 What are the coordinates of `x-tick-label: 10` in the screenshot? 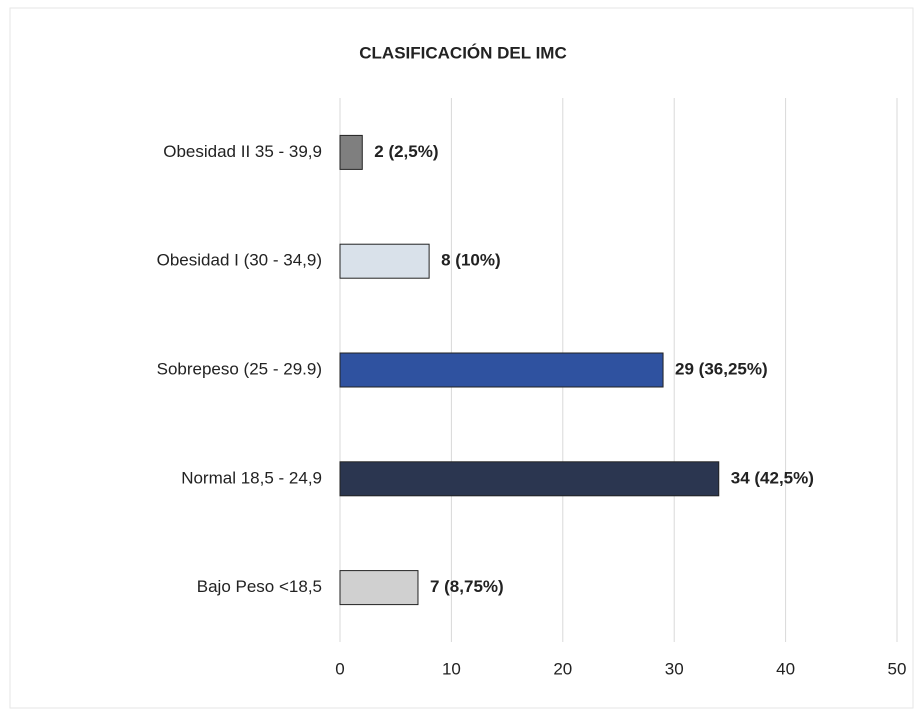 It's located at (451, 668).